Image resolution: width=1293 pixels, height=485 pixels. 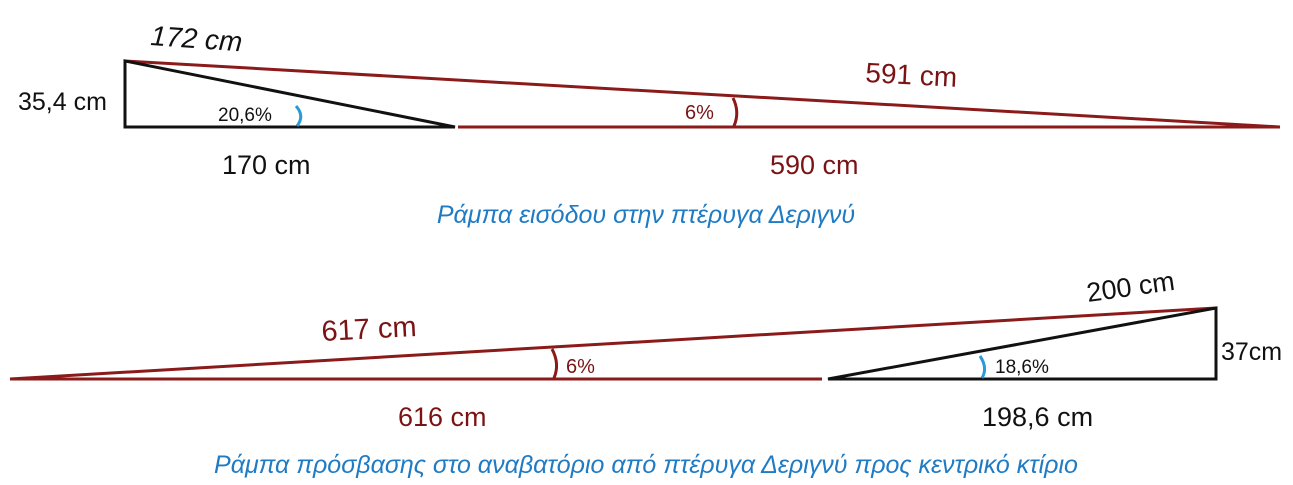 I want to click on diagram-caption: Ράμπα εισόδου στην πτέρυγα Δεριγνύ, so click(x=646, y=215).